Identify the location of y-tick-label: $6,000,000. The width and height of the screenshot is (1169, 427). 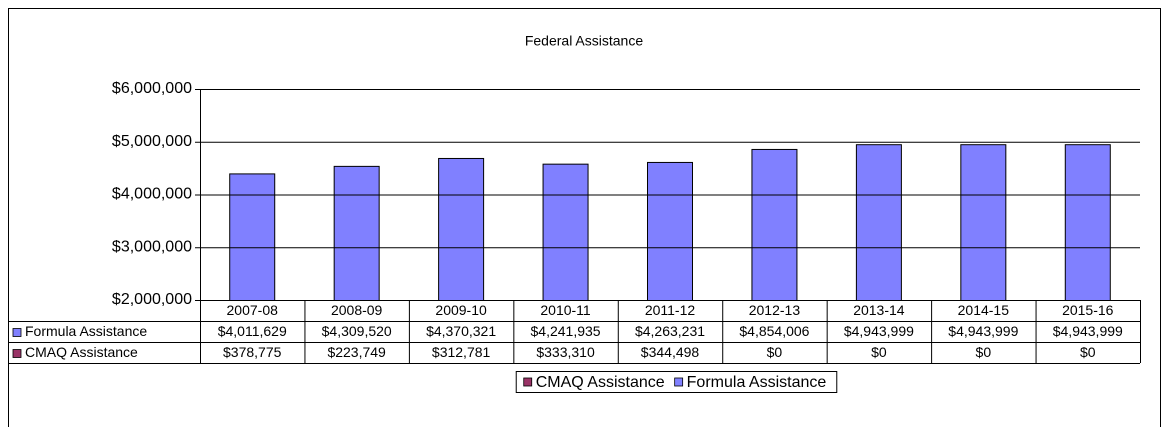
(152, 88).